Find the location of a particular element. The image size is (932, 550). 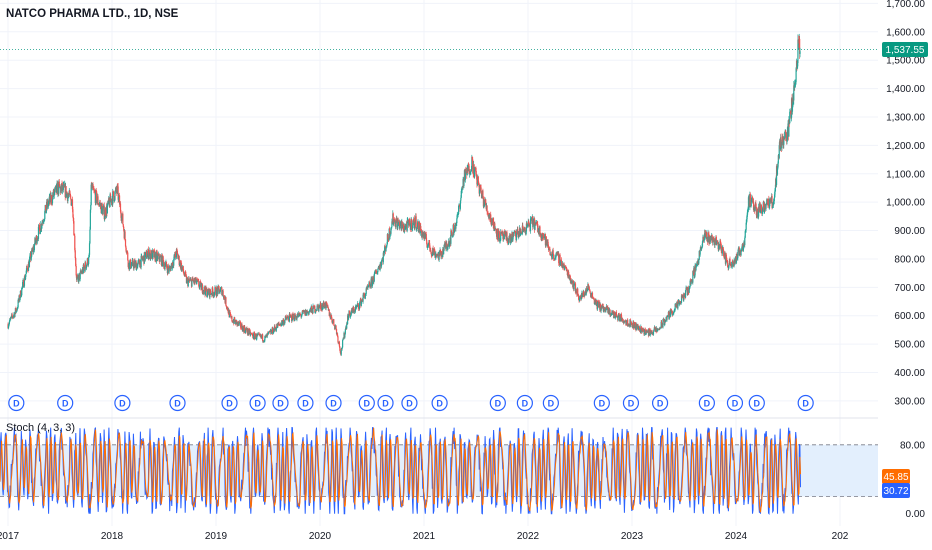

chart-title: NATCO PHARMA LTD., 1D, NSE is located at coordinates (92, 14).